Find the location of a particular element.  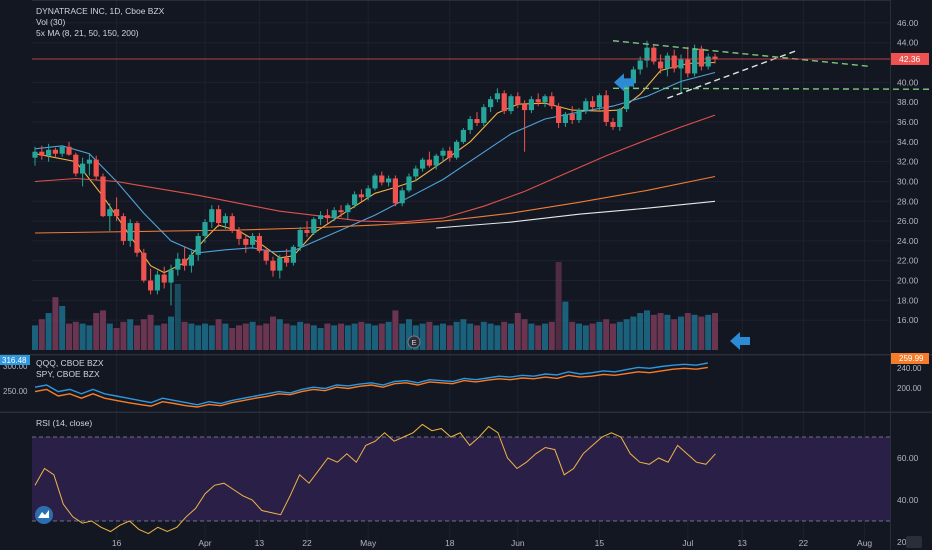

x-tick-label: Apr is located at coordinates (204, 543).